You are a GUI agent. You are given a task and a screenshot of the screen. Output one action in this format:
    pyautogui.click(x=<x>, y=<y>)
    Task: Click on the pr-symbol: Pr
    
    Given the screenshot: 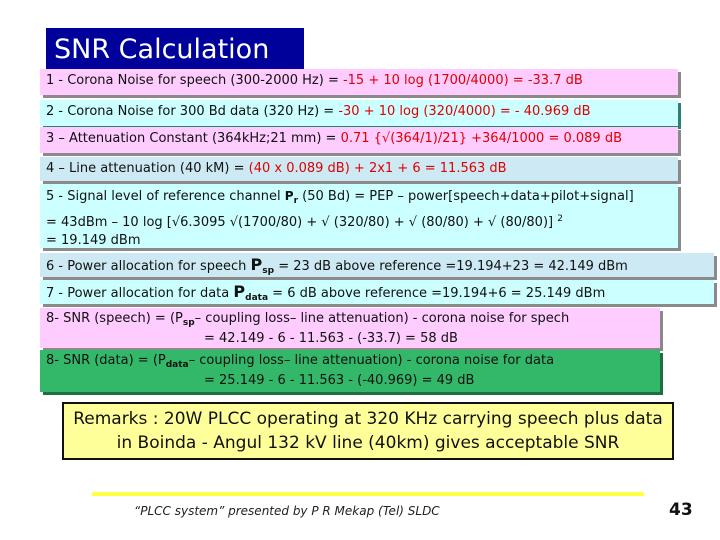 What is the action you would take?
    pyautogui.click(x=291, y=197)
    